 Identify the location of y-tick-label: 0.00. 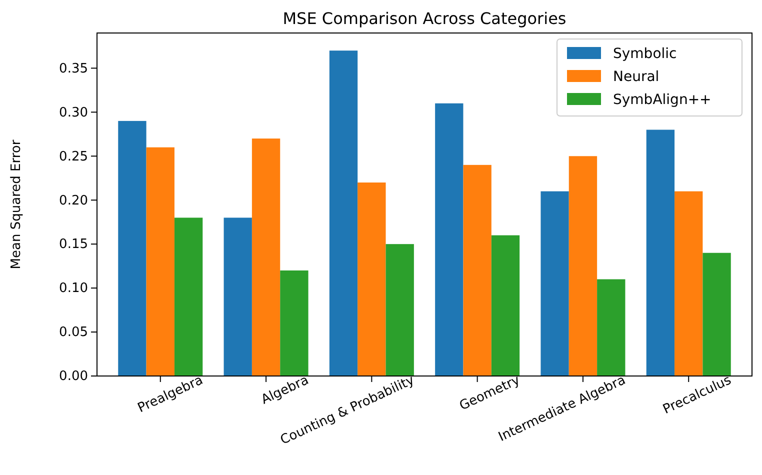
(73, 376).